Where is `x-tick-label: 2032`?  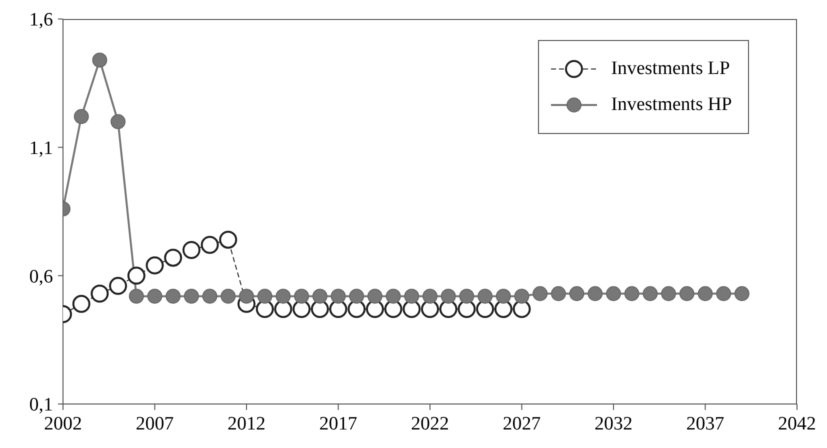 x-tick-label: 2032 is located at coordinates (613, 423).